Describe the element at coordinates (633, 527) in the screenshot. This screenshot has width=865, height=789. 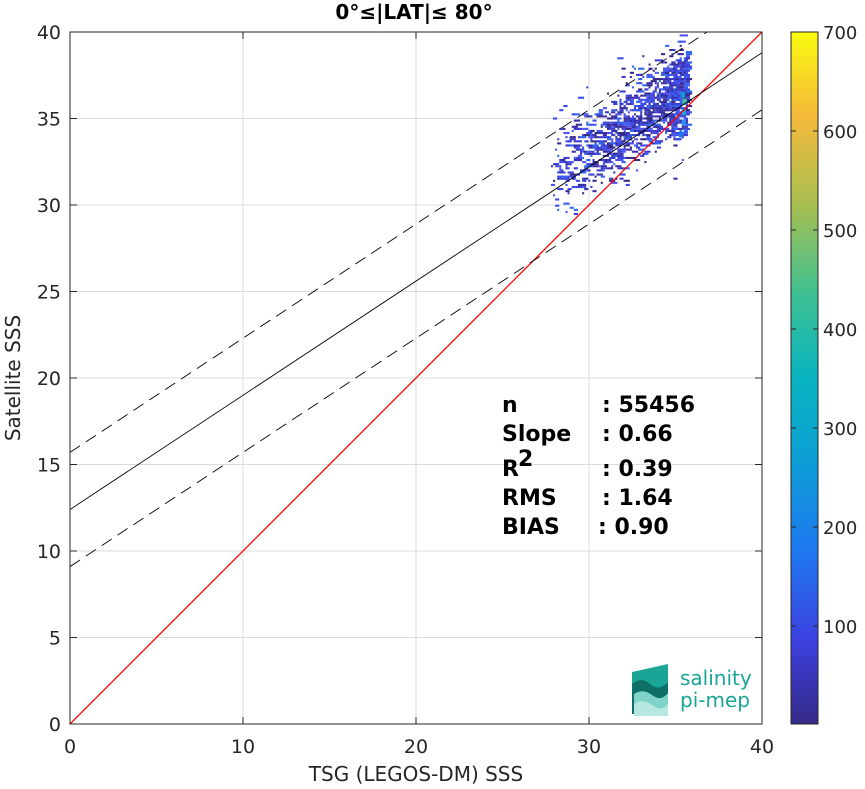
I see `stat-value: : 0.90` at that location.